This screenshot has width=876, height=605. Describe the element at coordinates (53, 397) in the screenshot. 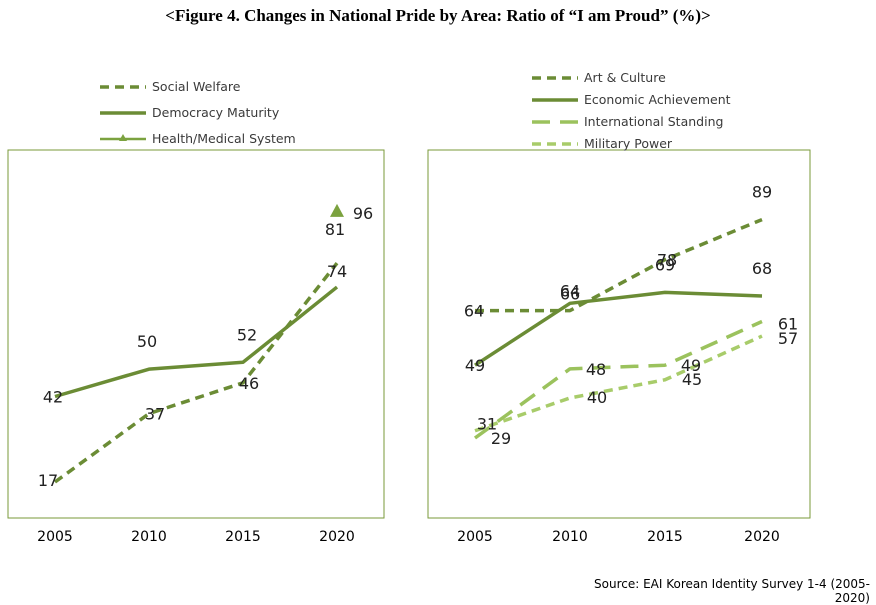

I see `panel-1-series-1-label-0: 42` at that location.